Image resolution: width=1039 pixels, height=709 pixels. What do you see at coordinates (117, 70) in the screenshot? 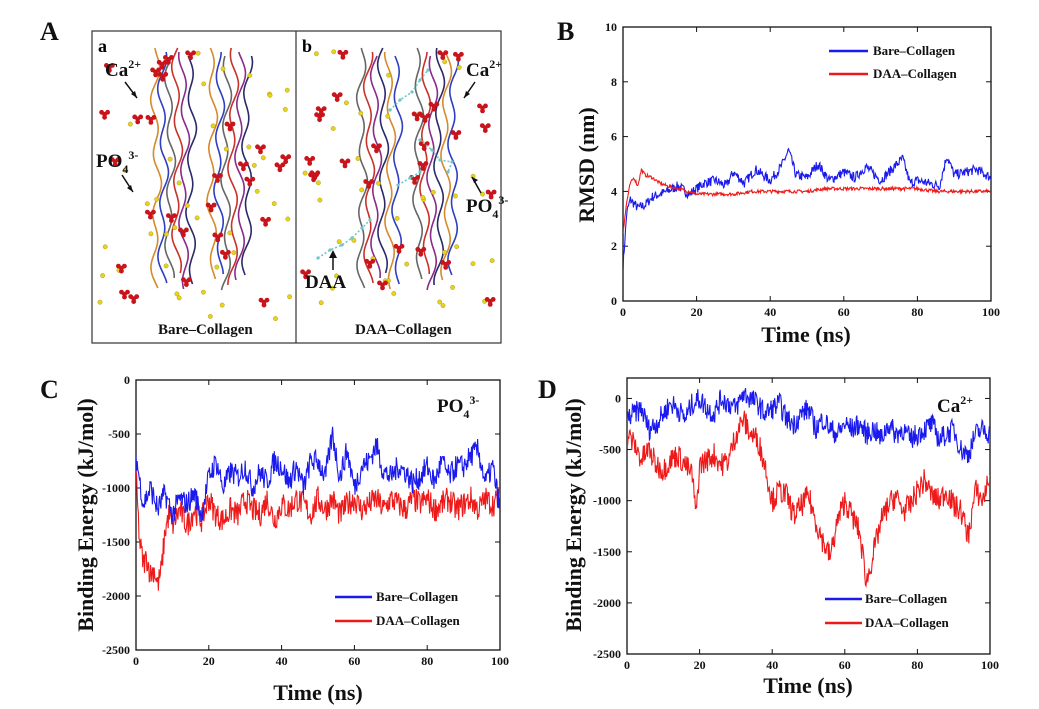
I see `ca-label-text: Ca` at bounding box center [117, 70].